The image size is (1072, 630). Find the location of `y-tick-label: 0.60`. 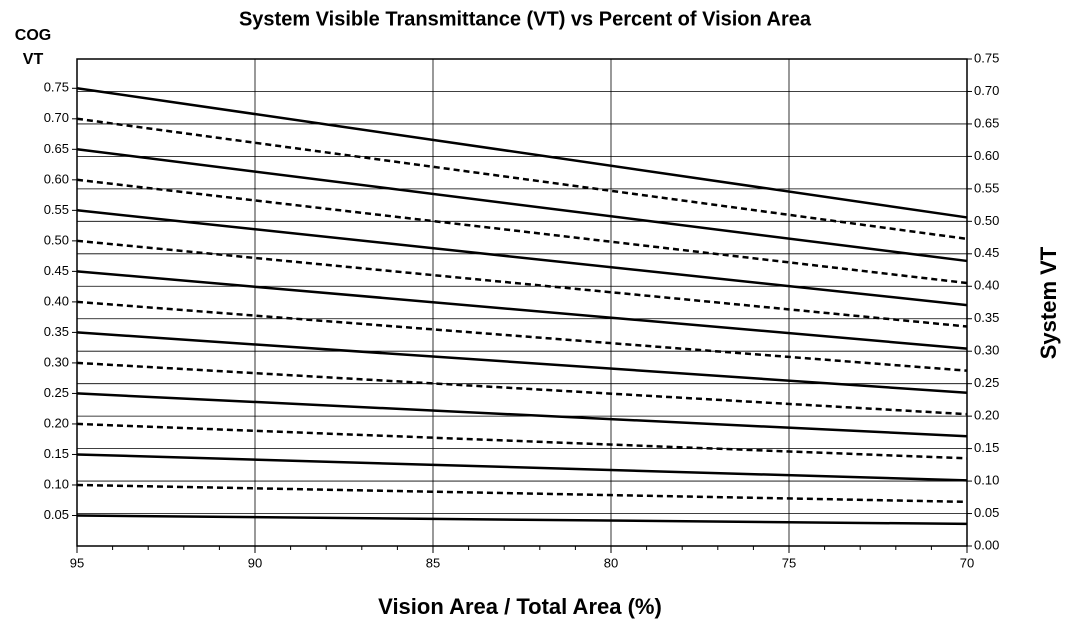

y-tick-label: 0.60 is located at coordinates (56, 178).